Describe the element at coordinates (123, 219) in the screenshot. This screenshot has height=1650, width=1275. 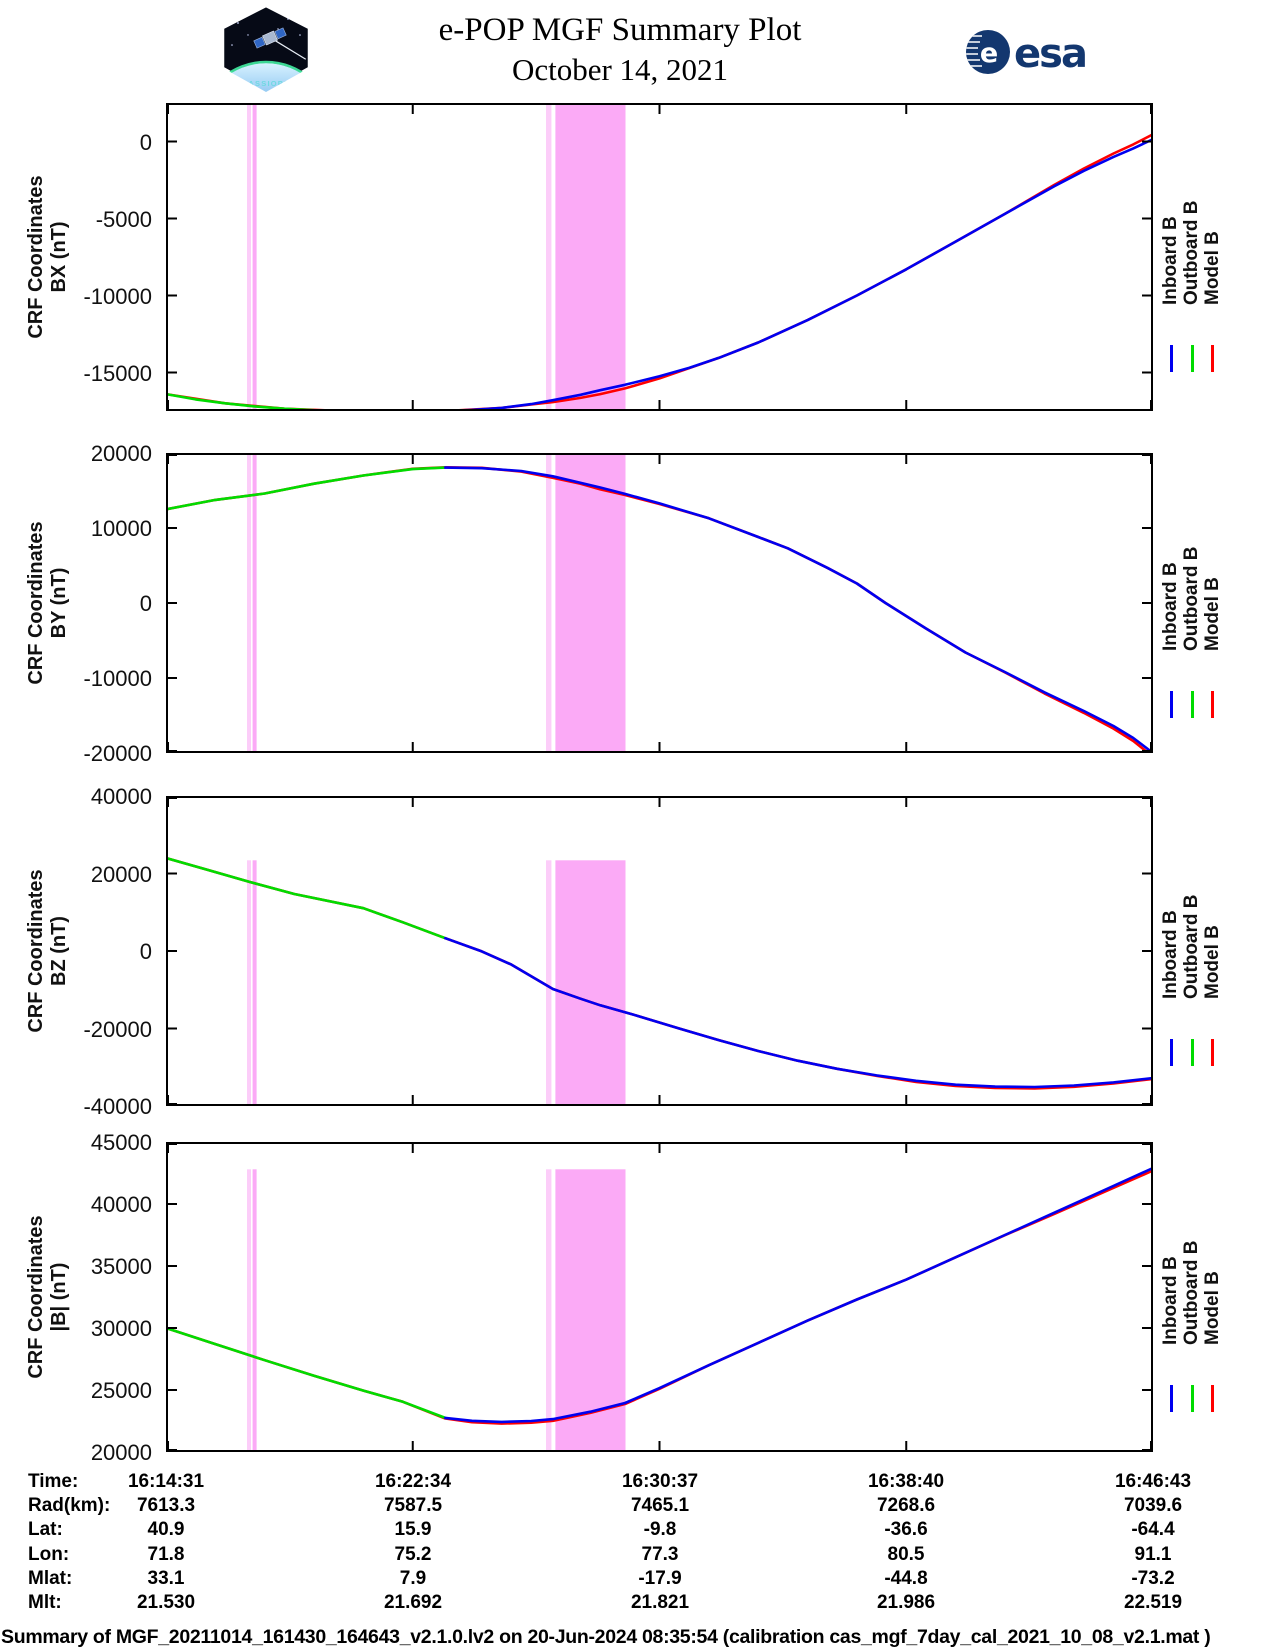
I see `y-tick-label: -5000` at that location.